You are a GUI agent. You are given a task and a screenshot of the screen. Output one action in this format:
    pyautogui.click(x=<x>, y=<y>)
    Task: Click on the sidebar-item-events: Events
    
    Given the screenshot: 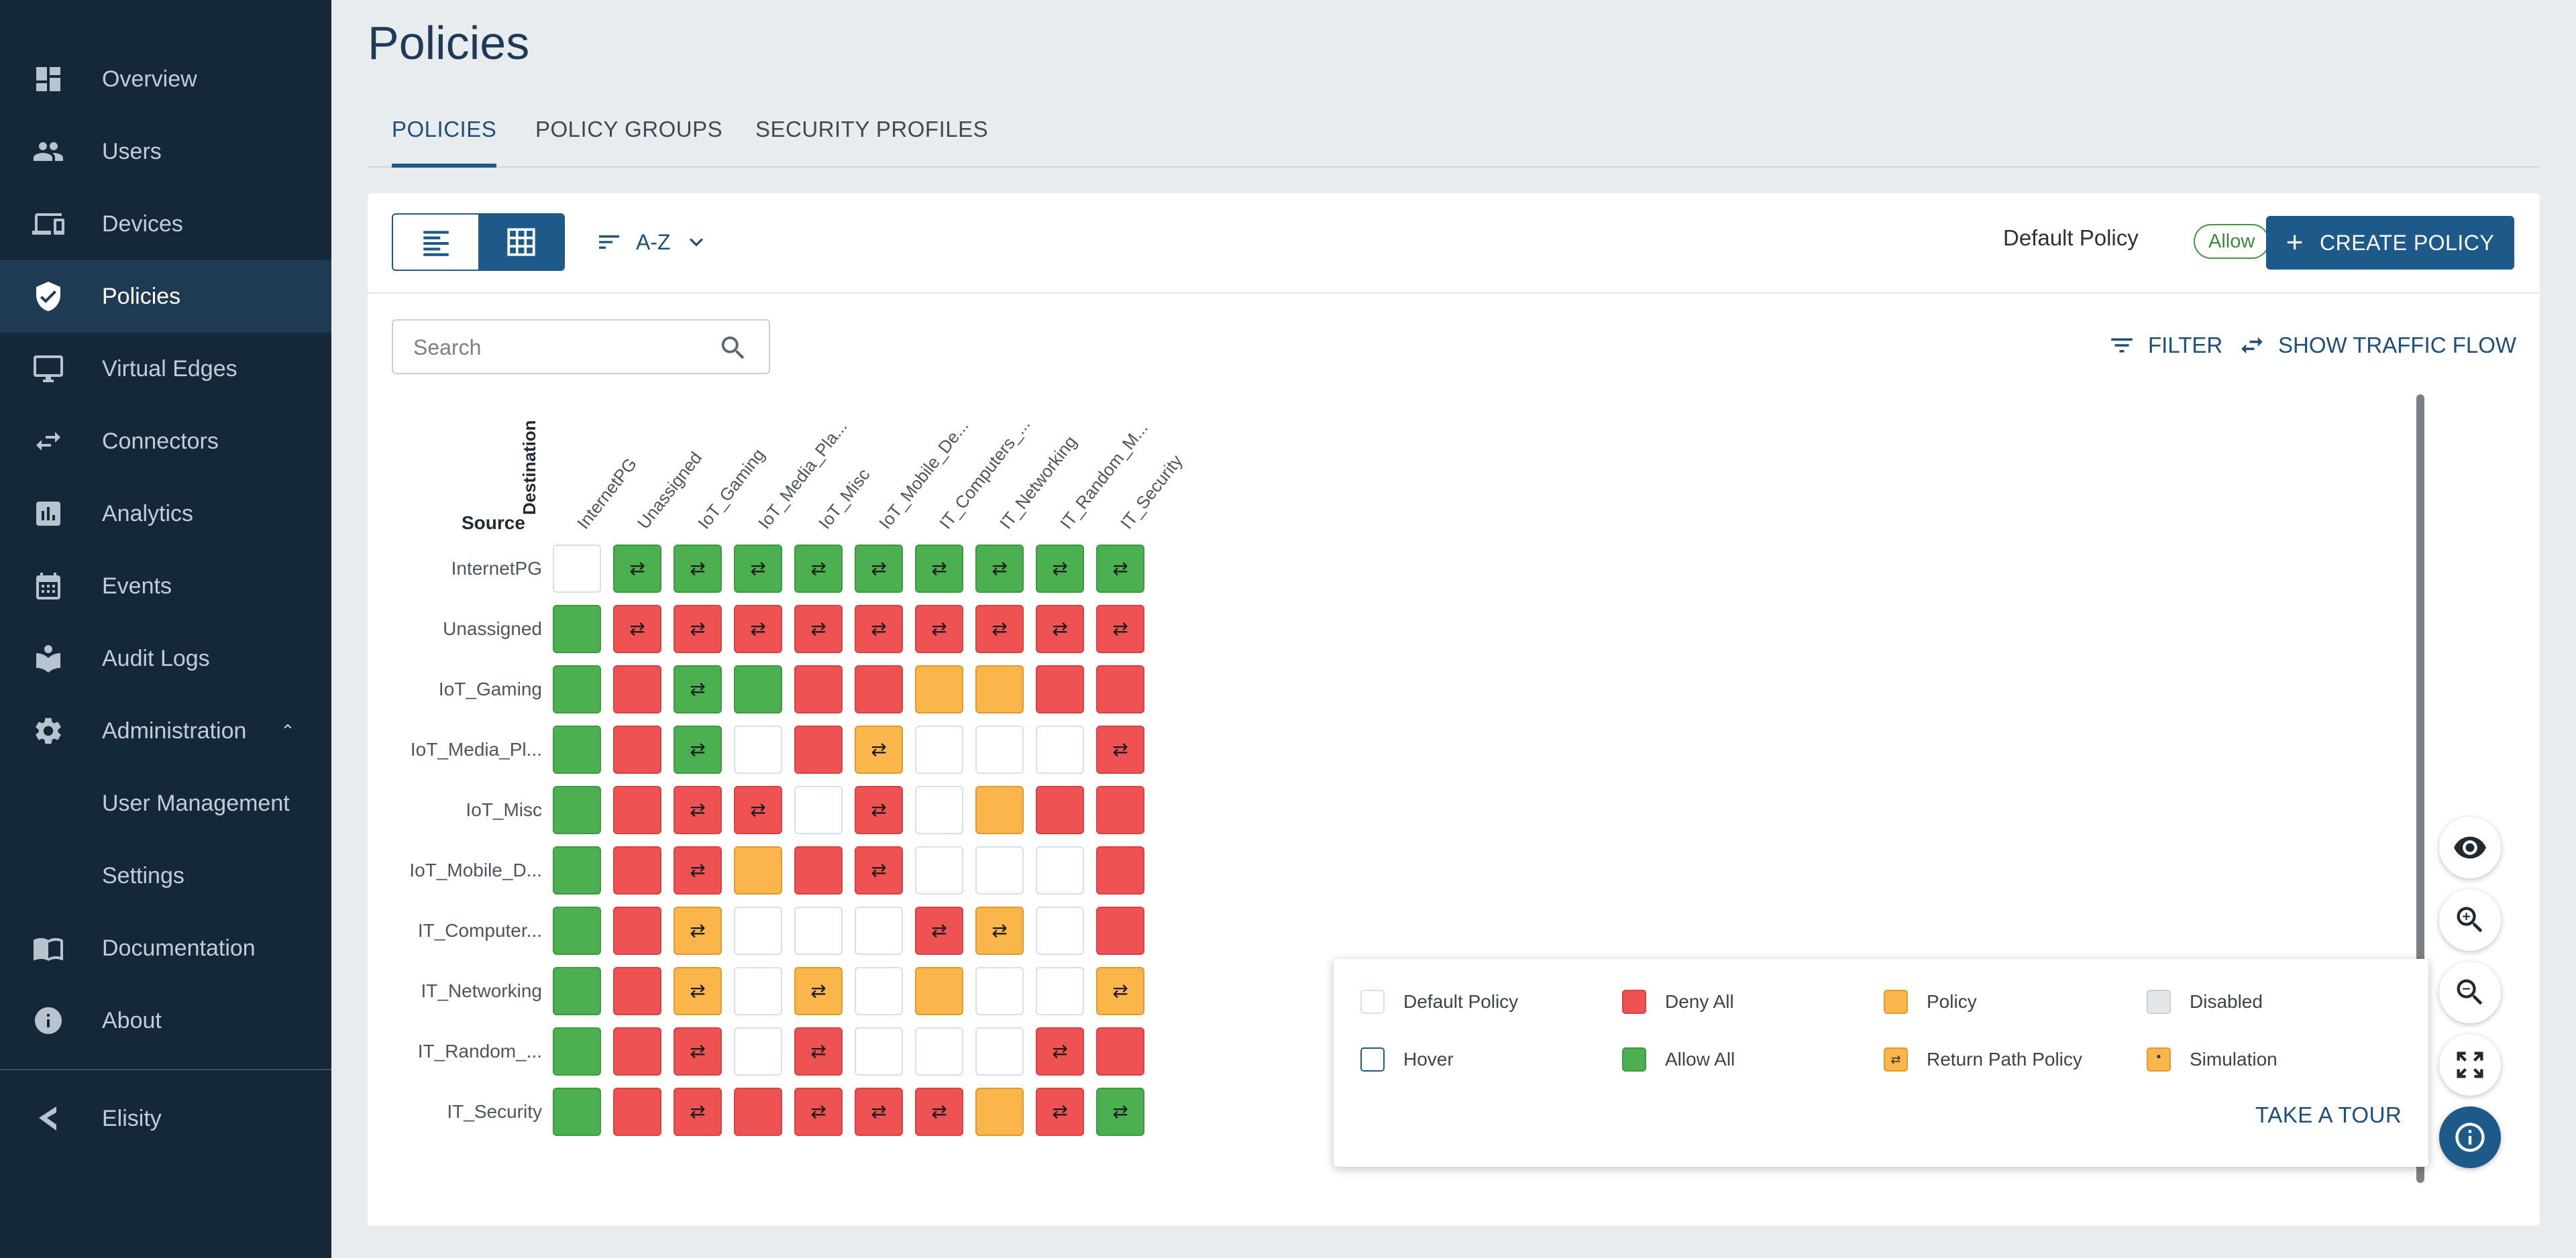 What is the action you would take?
    pyautogui.click(x=165, y=586)
    